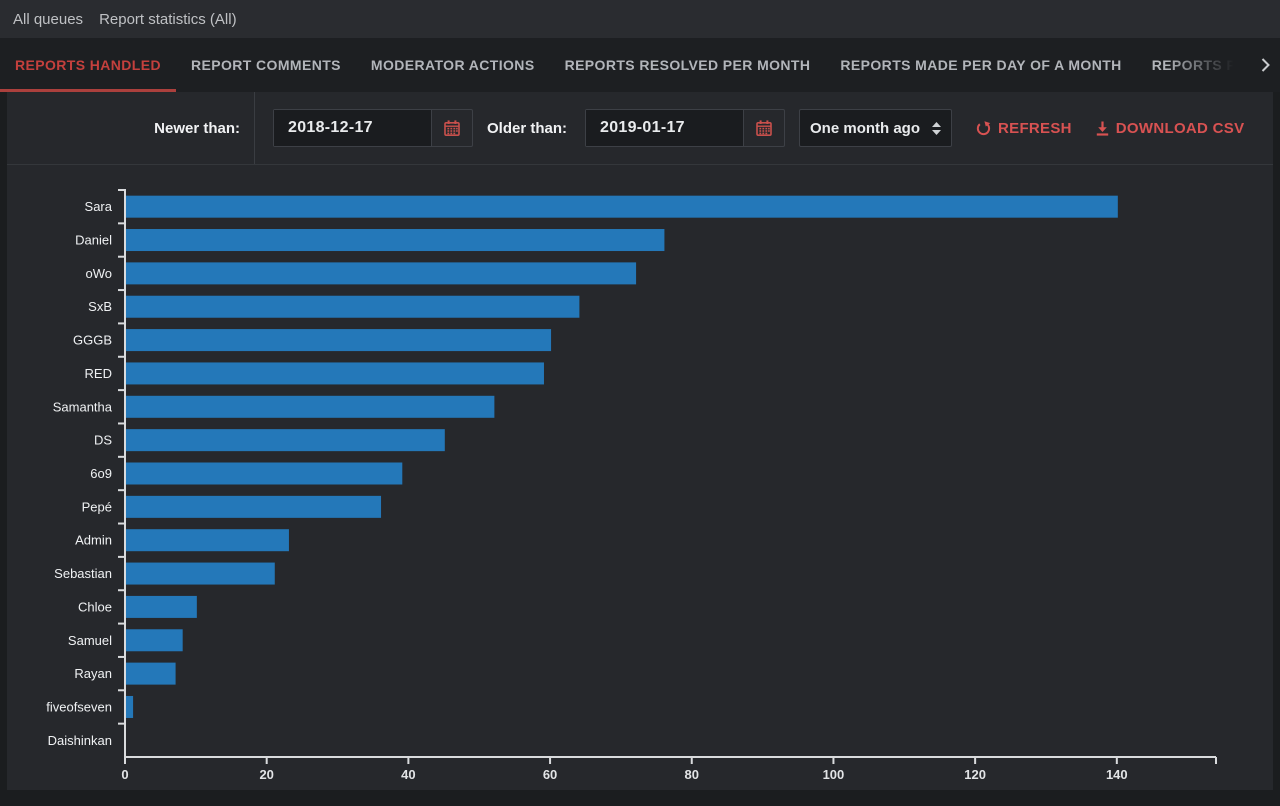  Describe the element at coordinates (103, 440) in the screenshot. I see `chart-bar-label: DS` at that location.